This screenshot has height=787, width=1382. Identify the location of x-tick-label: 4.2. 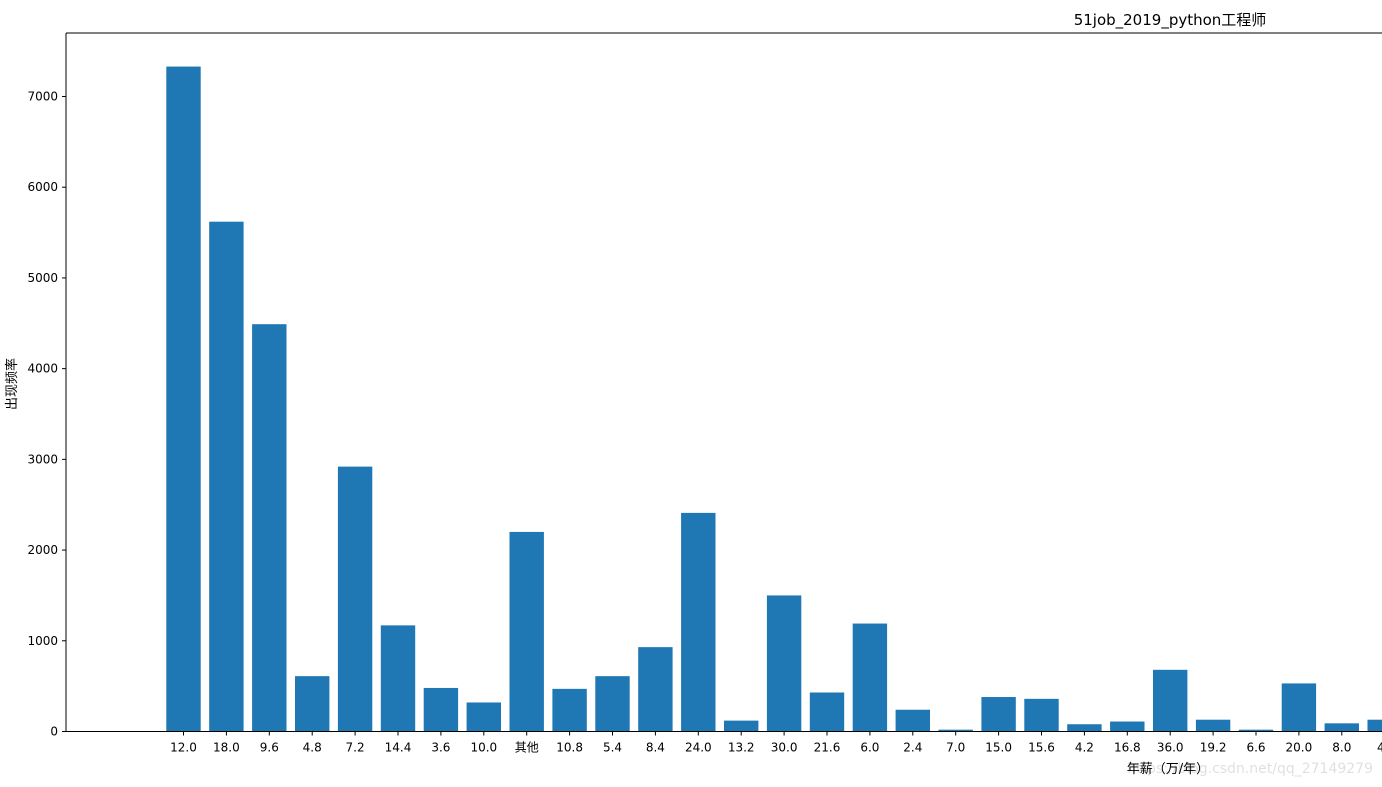
(1084, 748).